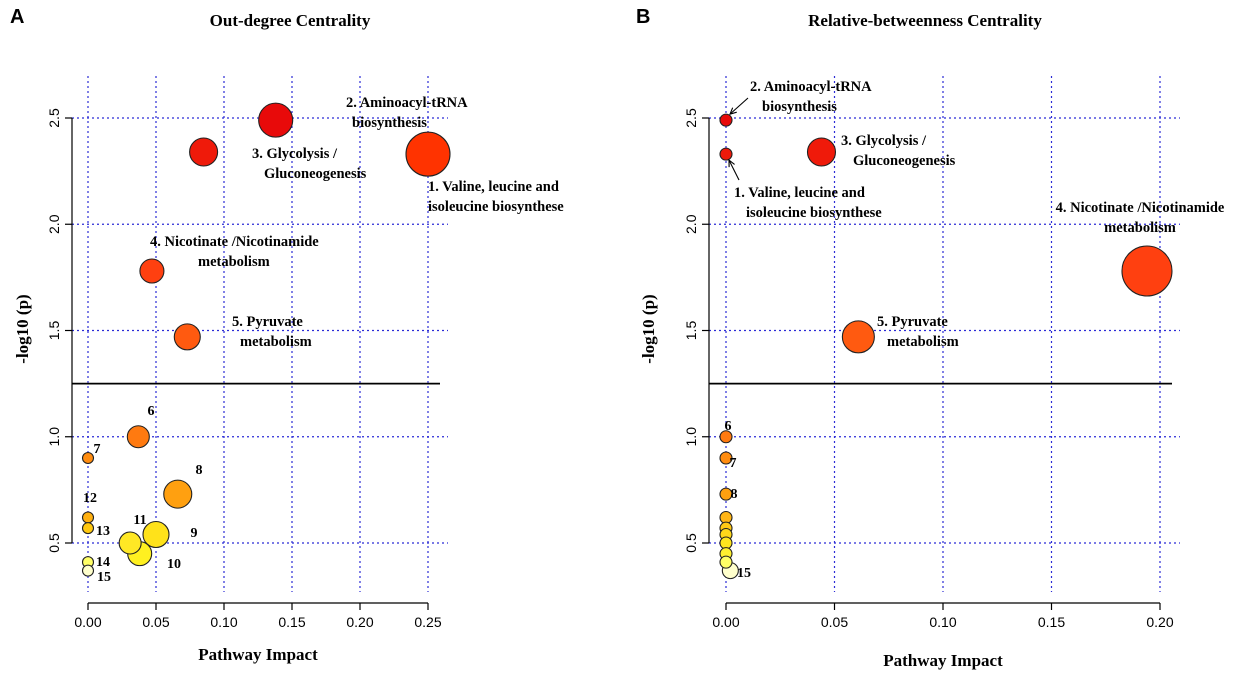 The height and width of the screenshot is (680, 1248). What do you see at coordinates (811, 87) in the screenshot?
I see `chart-b-label-2-line-0: 2. Aminoacyl-tRNA` at bounding box center [811, 87].